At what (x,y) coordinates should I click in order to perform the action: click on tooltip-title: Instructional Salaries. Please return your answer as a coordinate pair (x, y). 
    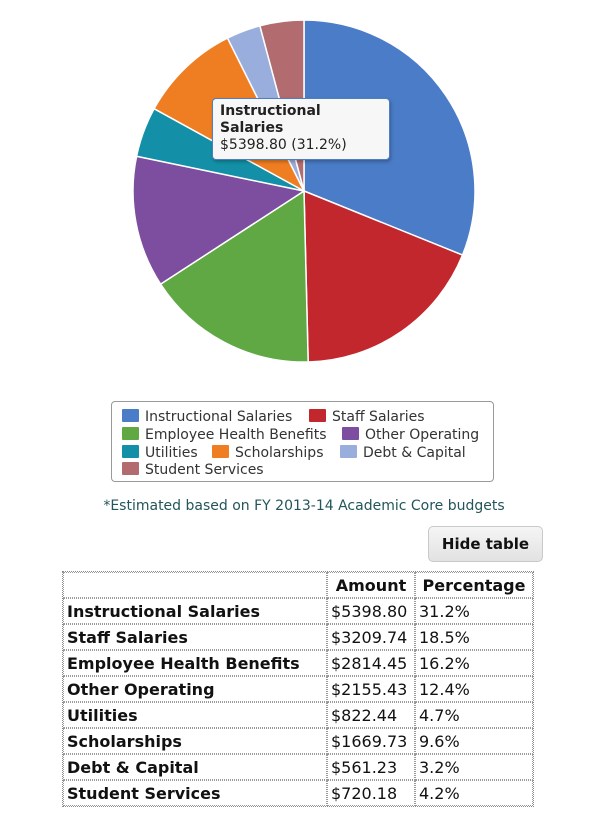
    Looking at the image, I should click on (270, 119).